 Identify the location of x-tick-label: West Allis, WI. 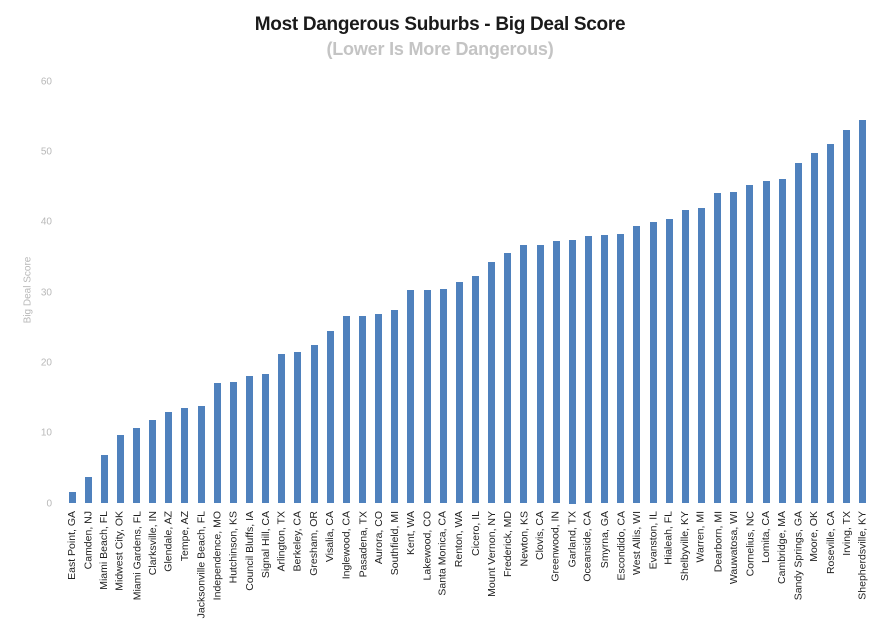
(636, 543).